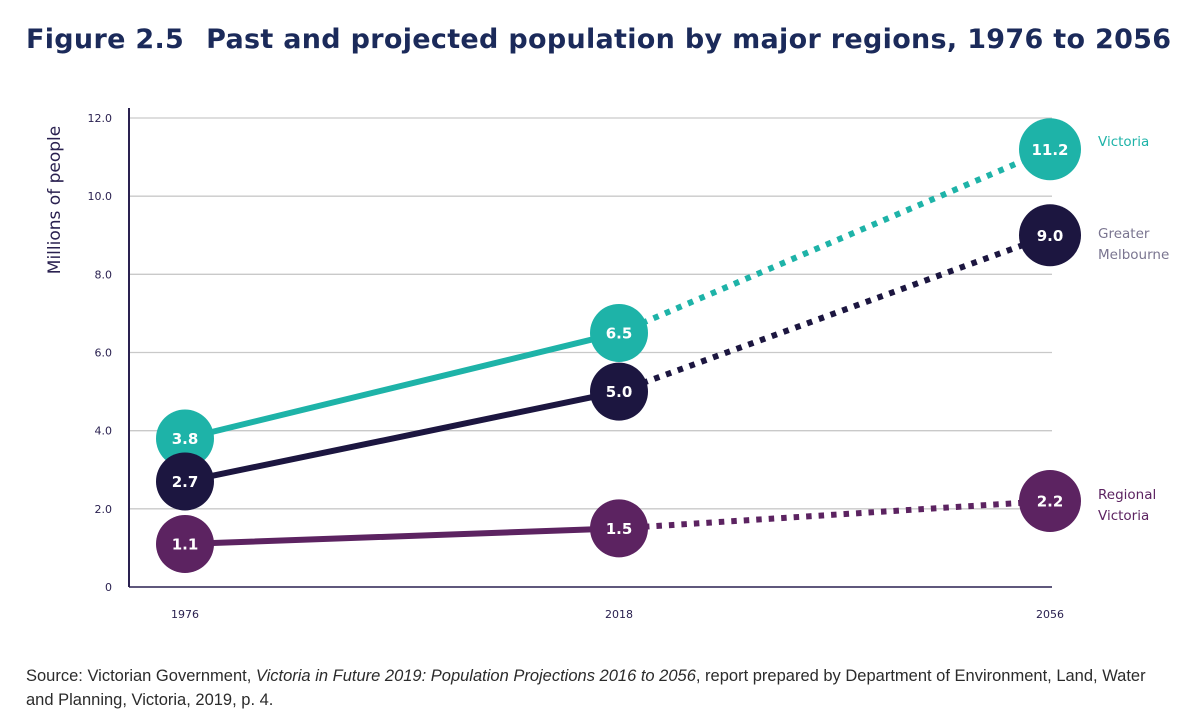 The image size is (1200, 720). Describe the element at coordinates (100, 118) in the screenshot. I see `y-tick-label: 12.0` at that location.